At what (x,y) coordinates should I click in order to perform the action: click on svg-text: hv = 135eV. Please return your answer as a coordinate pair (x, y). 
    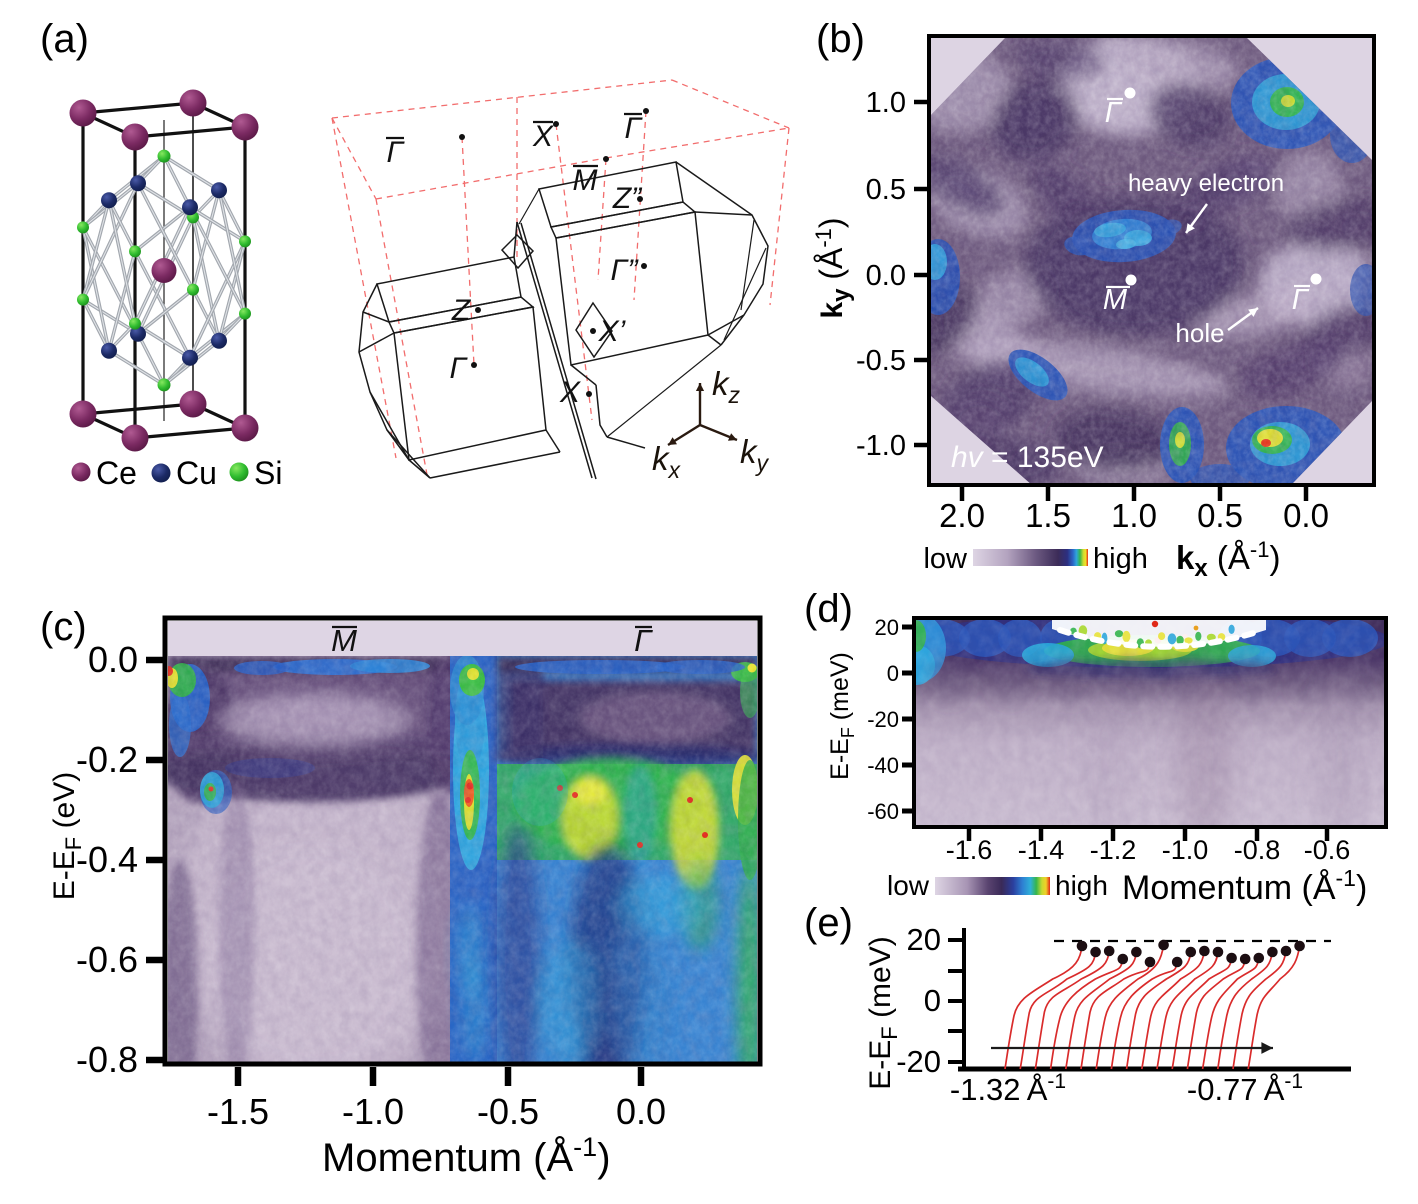
    Looking at the image, I should click on (1027, 457).